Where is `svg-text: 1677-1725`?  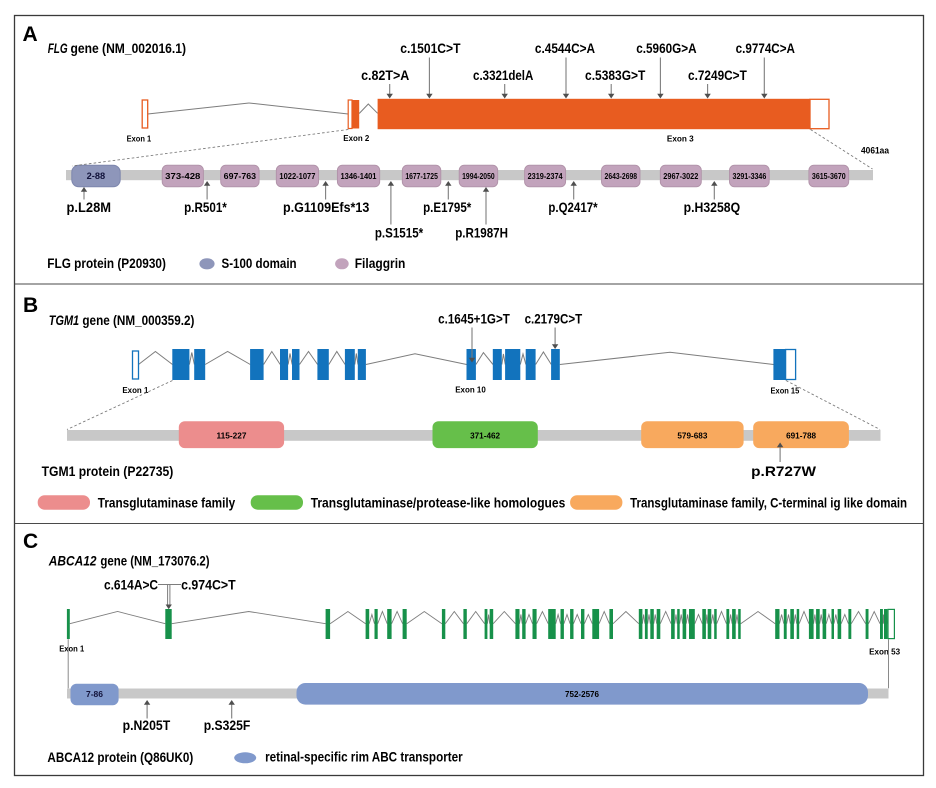 svg-text: 1677-1725 is located at coordinates (421, 176).